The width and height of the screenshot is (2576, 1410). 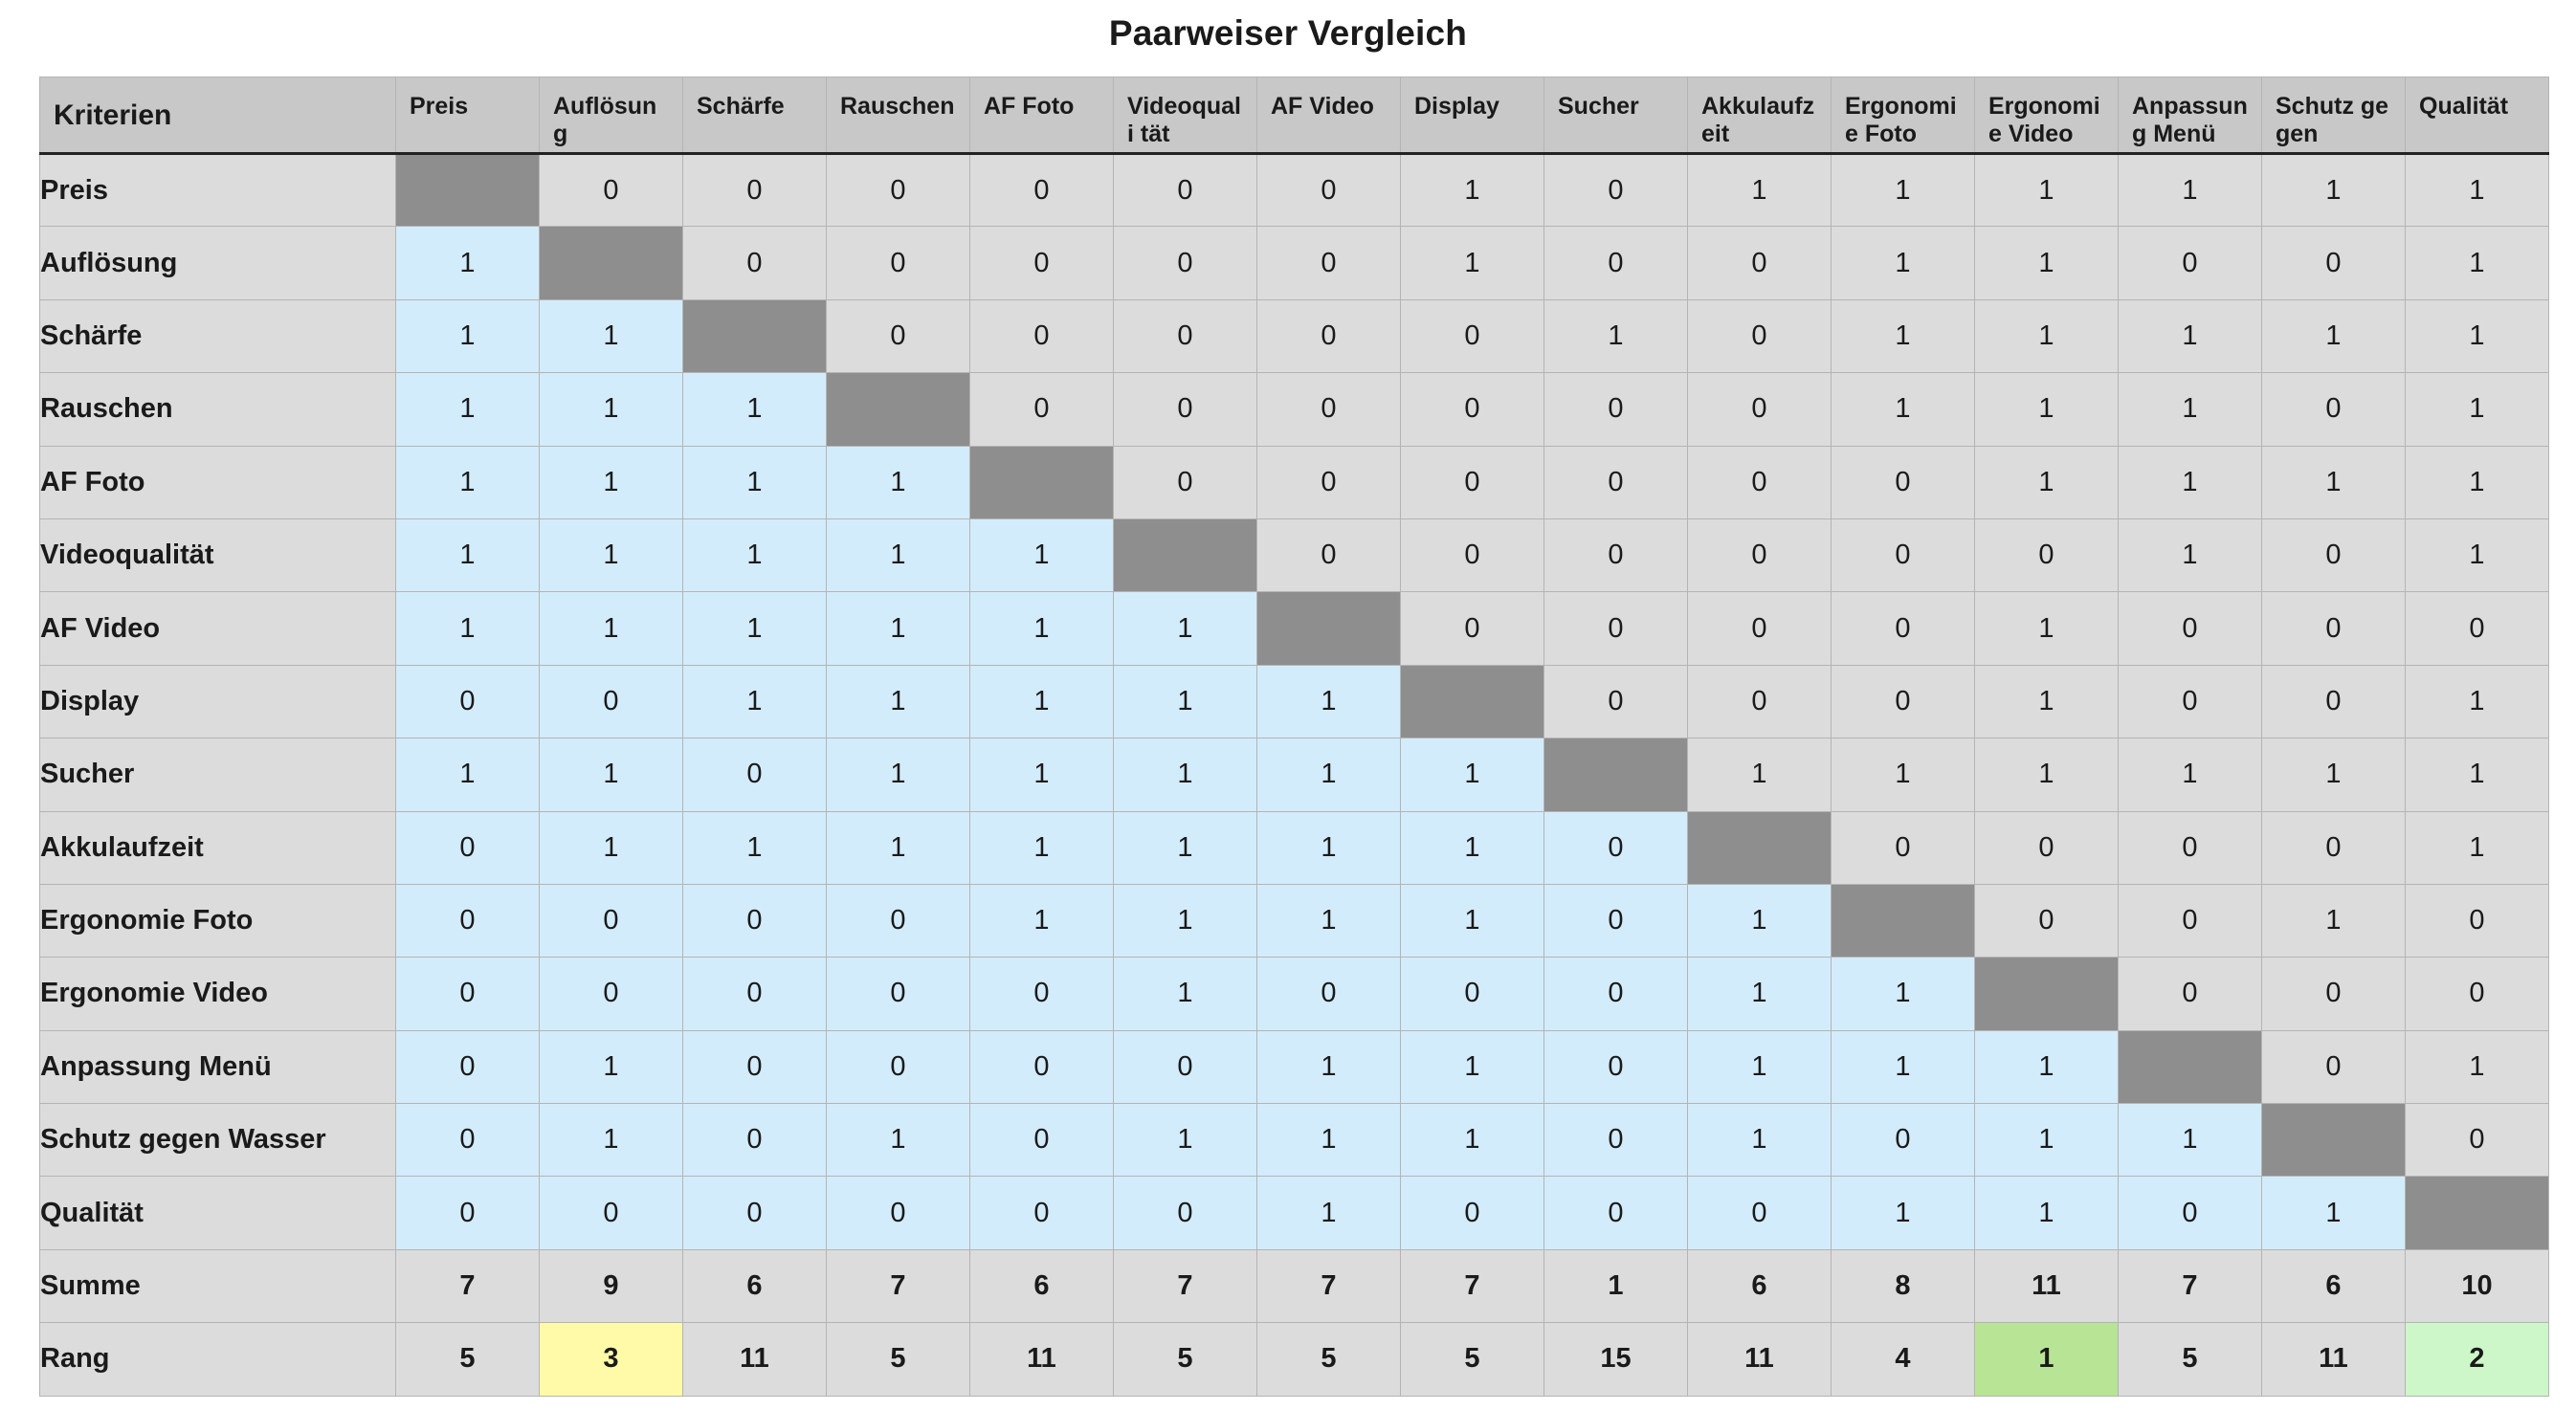 I want to click on row-label: Preis, so click(x=217, y=190).